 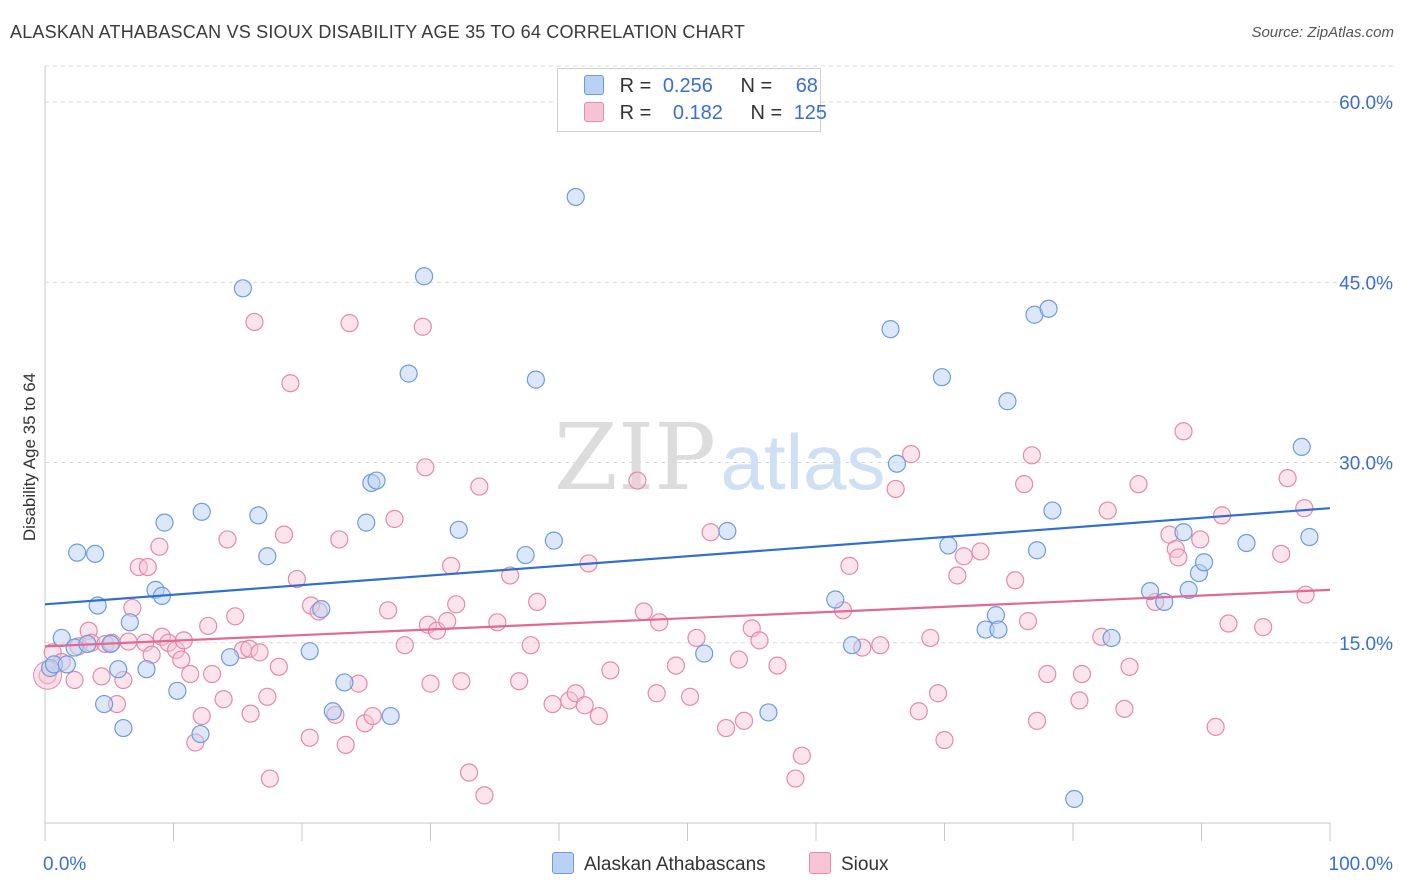 I want to click on legend-row-athabascan: R = 0.256 N = 68, so click(x=701, y=87).